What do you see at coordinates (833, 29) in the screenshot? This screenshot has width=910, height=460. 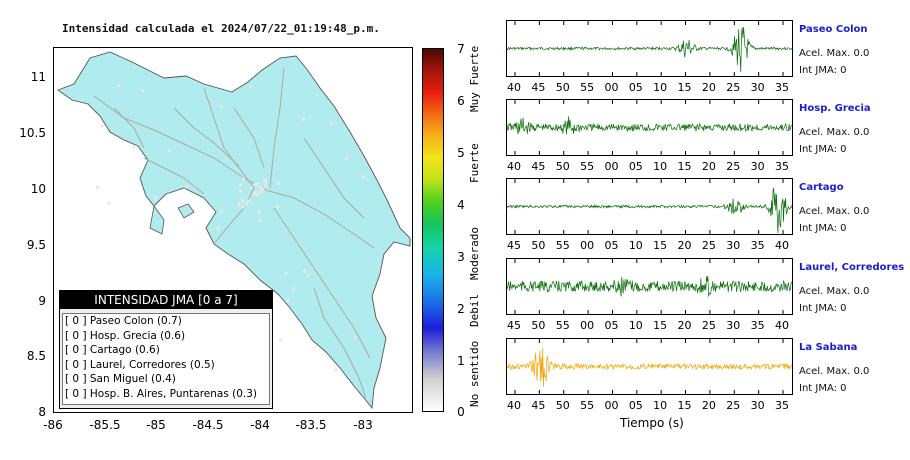 I see `station-name: Paseo Colon` at bounding box center [833, 29].